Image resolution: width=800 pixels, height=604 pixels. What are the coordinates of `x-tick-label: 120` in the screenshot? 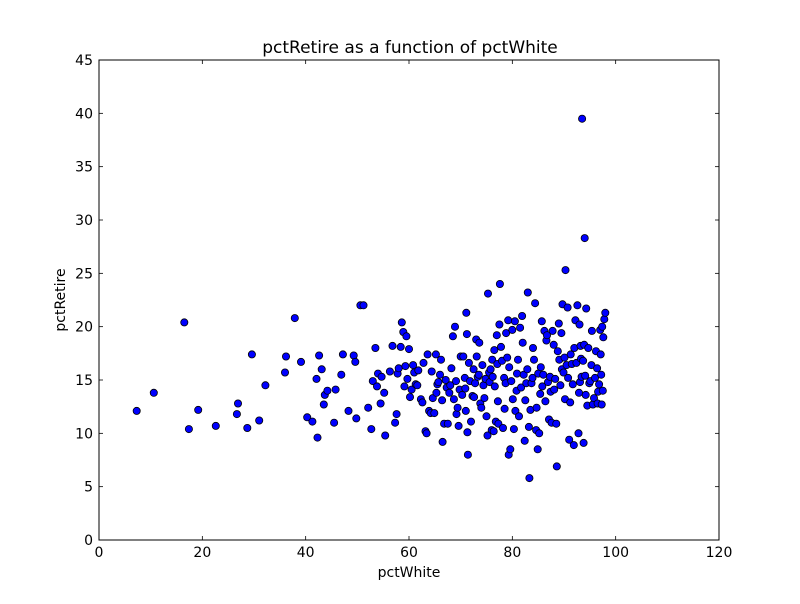 It's located at (719, 553).